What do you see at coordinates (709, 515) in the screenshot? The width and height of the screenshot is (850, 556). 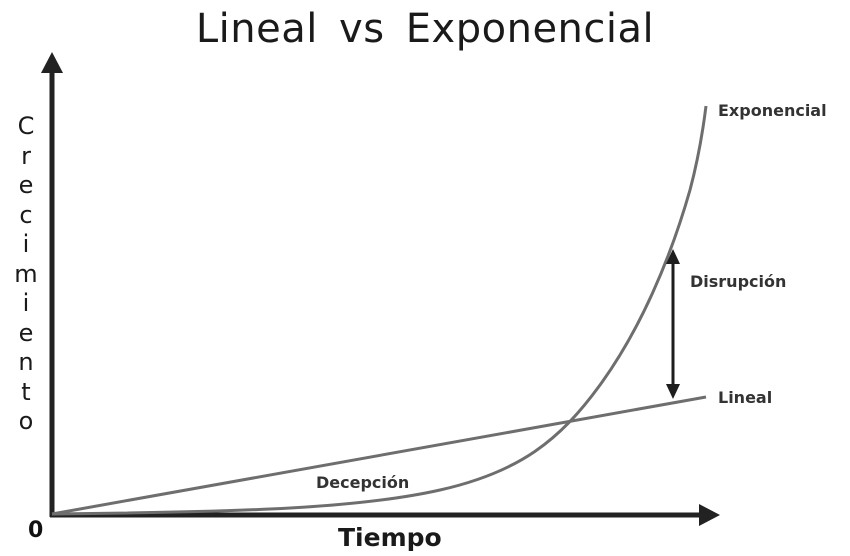 I see `x-axis-arrowhead-icon` at bounding box center [709, 515].